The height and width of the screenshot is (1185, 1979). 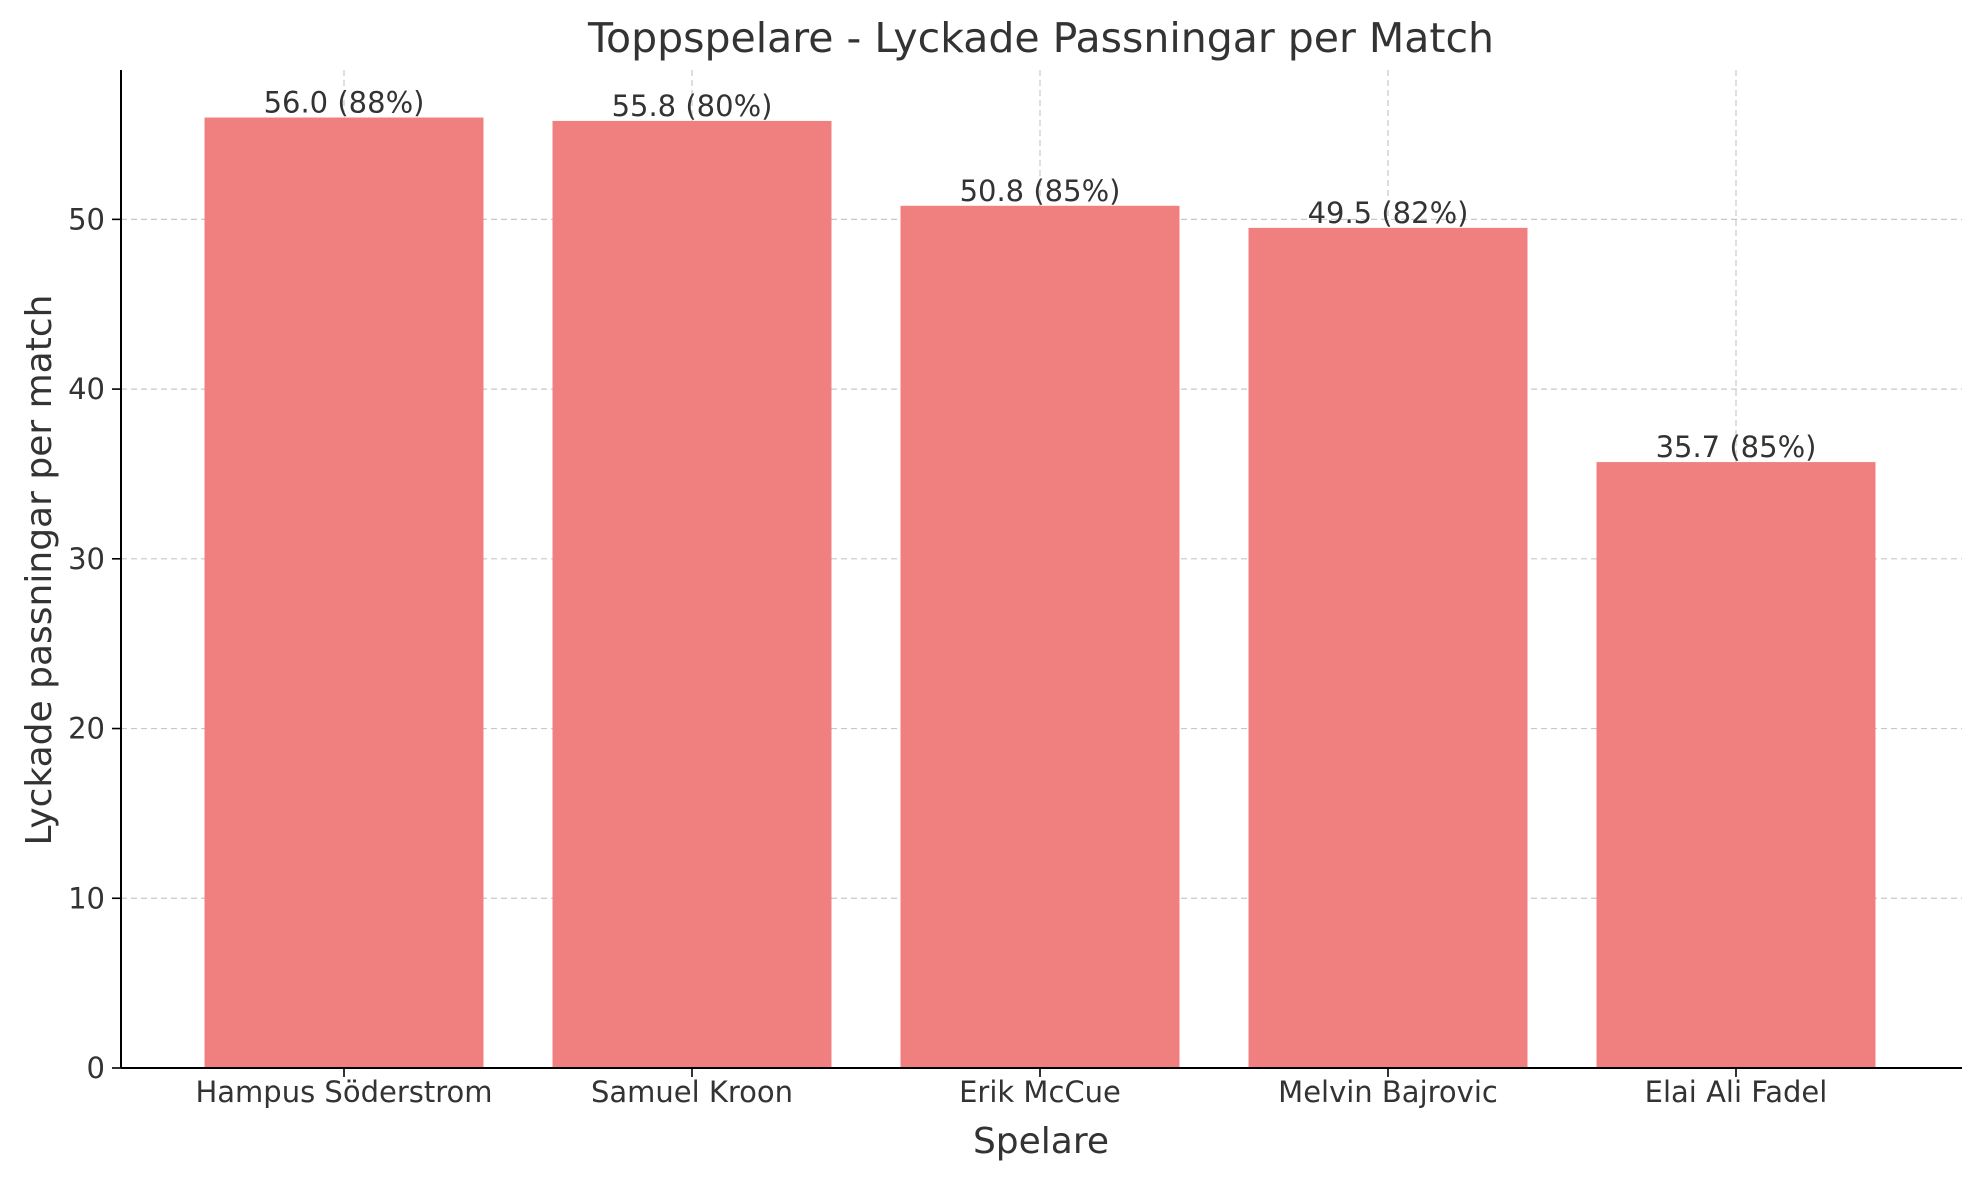 What do you see at coordinates (1388, 213) in the screenshot?
I see `bar-value-label: 49.5 (82%)` at bounding box center [1388, 213].